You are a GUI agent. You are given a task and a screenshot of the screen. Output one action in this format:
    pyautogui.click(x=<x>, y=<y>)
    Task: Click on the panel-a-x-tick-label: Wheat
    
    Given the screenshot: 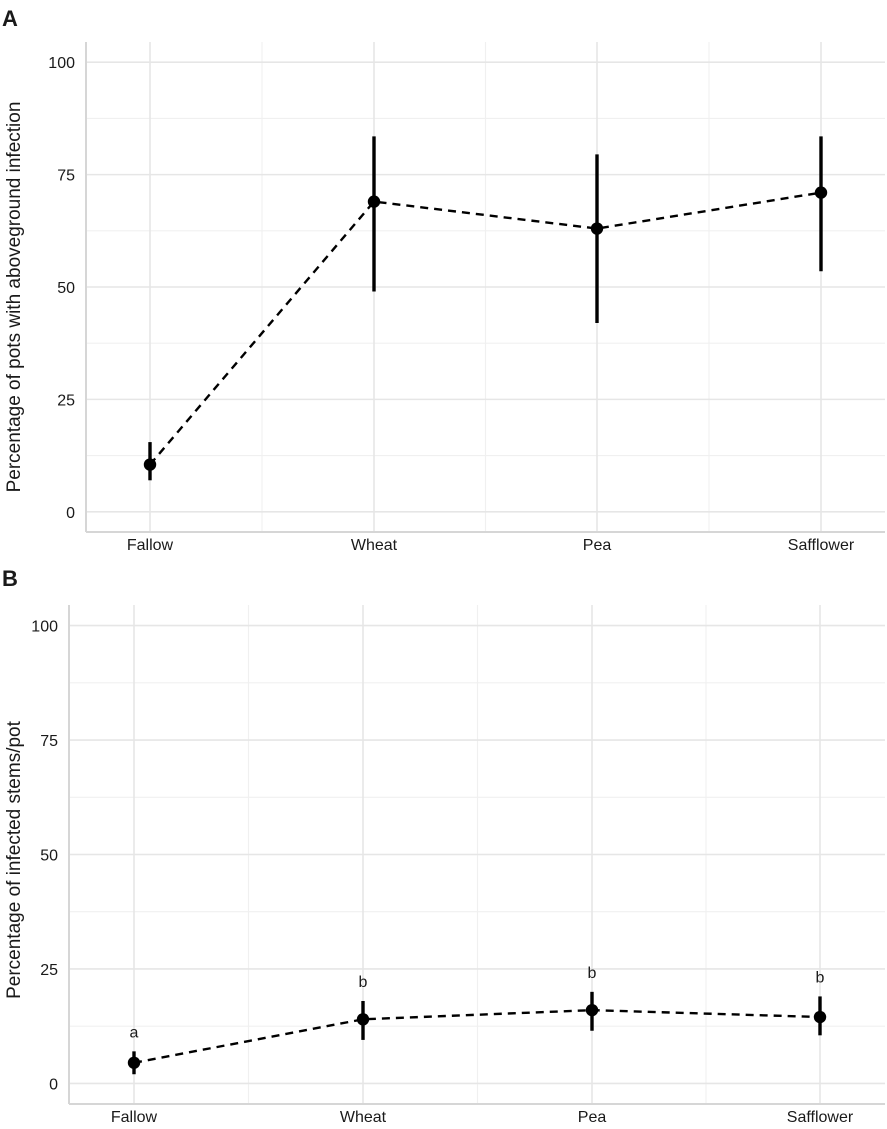 What is the action you would take?
    pyautogui.click(x=374, y=545)
    